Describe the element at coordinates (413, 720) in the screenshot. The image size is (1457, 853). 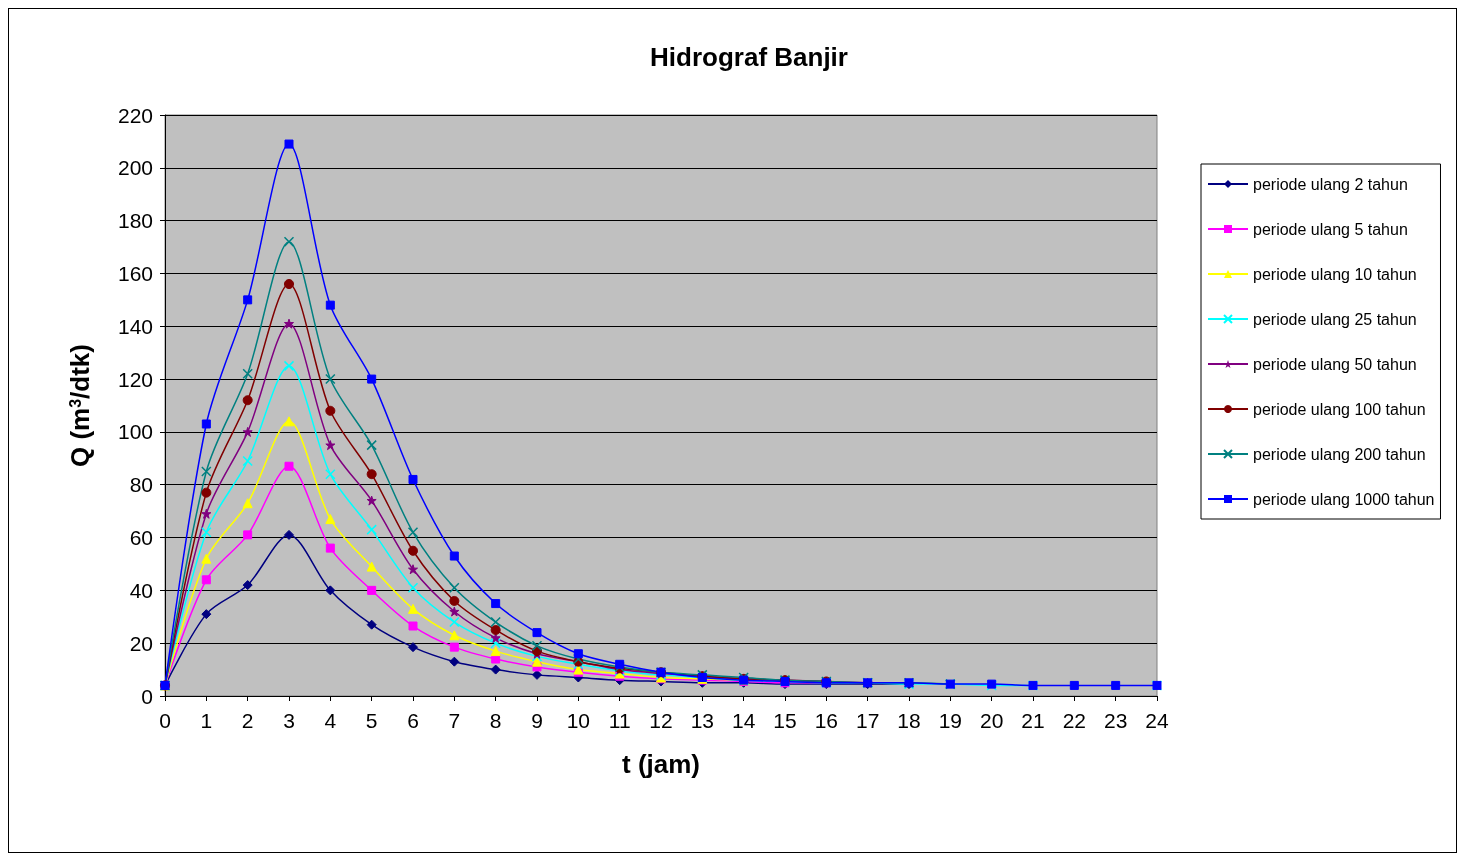
I see `x-tick-label: 6` at that location.